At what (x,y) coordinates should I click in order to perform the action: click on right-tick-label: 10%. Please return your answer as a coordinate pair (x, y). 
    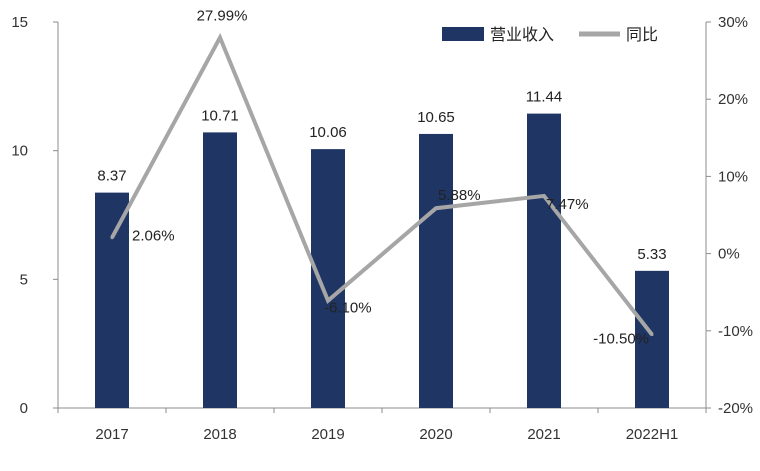
    Looking at the image, I should click on (733, 176).